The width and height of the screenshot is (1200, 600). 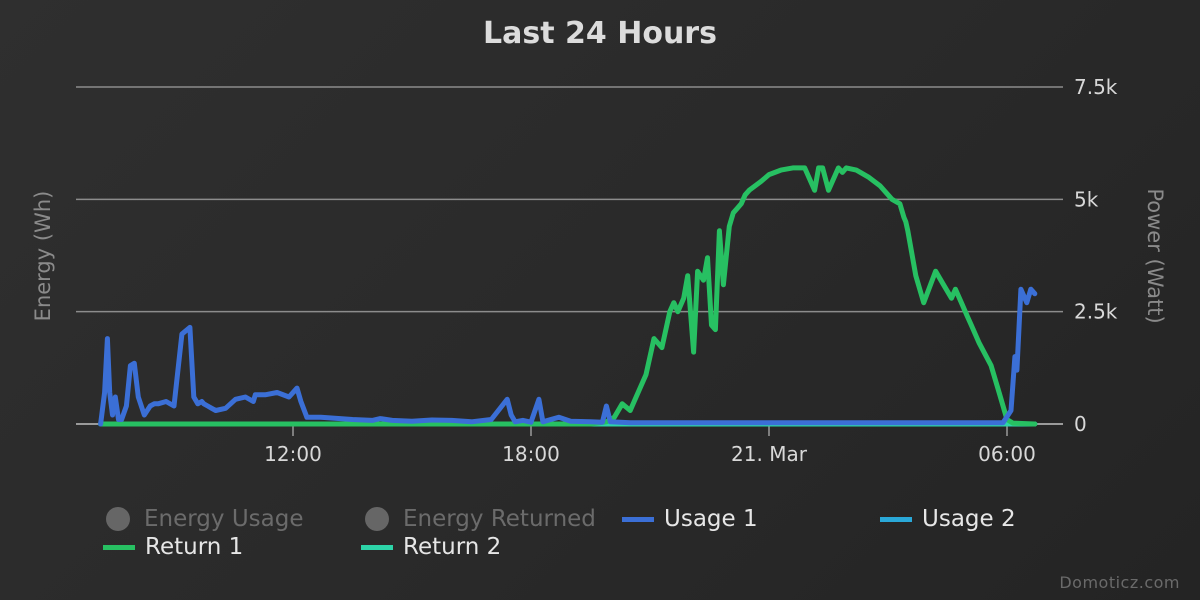 What do you see at coordinates (1007, 454) in the screenshot?
I see `x-tick-label: 06:00` at bounding box center [1007, 454].